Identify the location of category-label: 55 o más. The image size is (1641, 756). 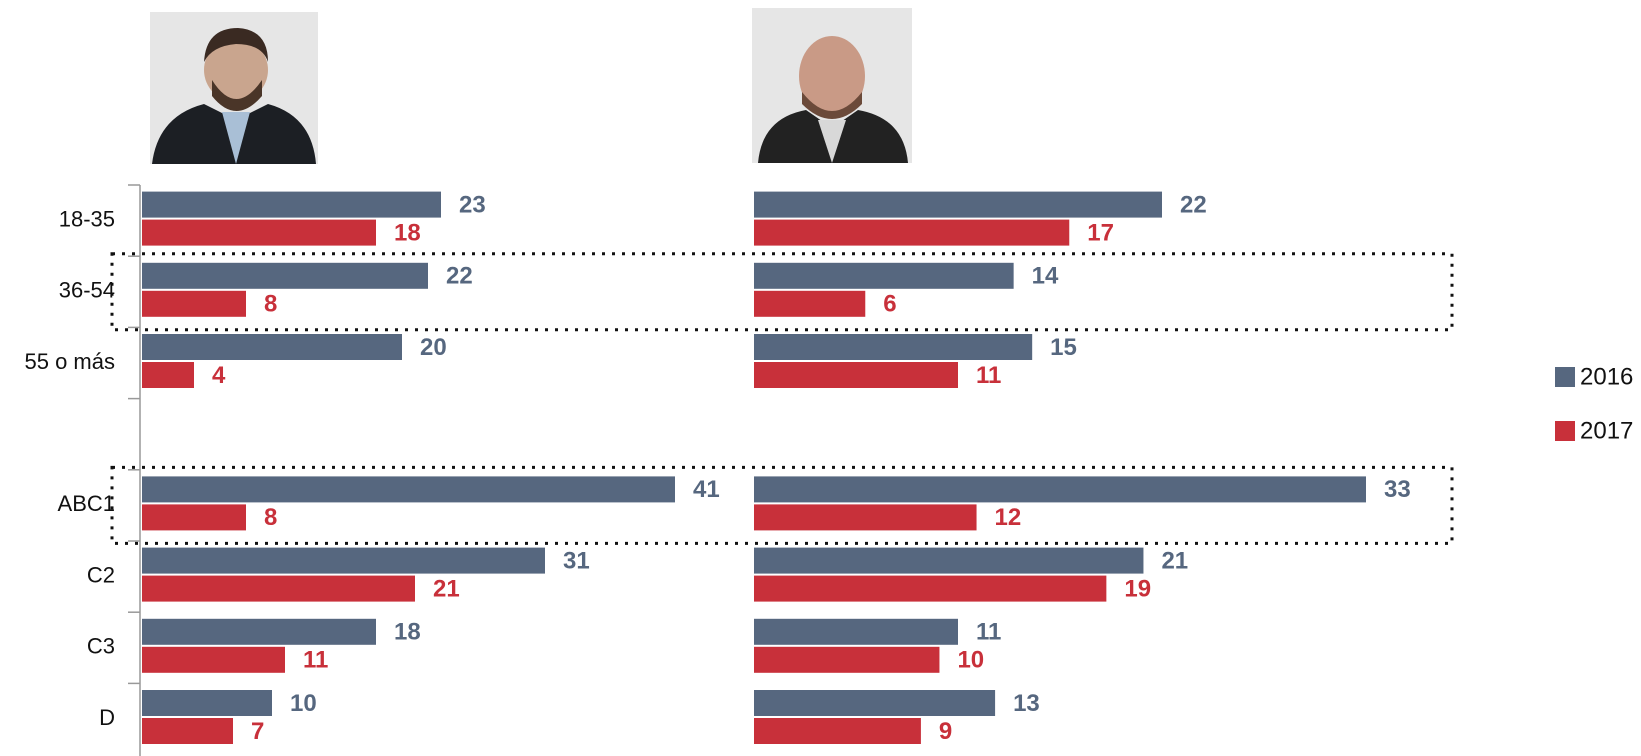
(70, 361).